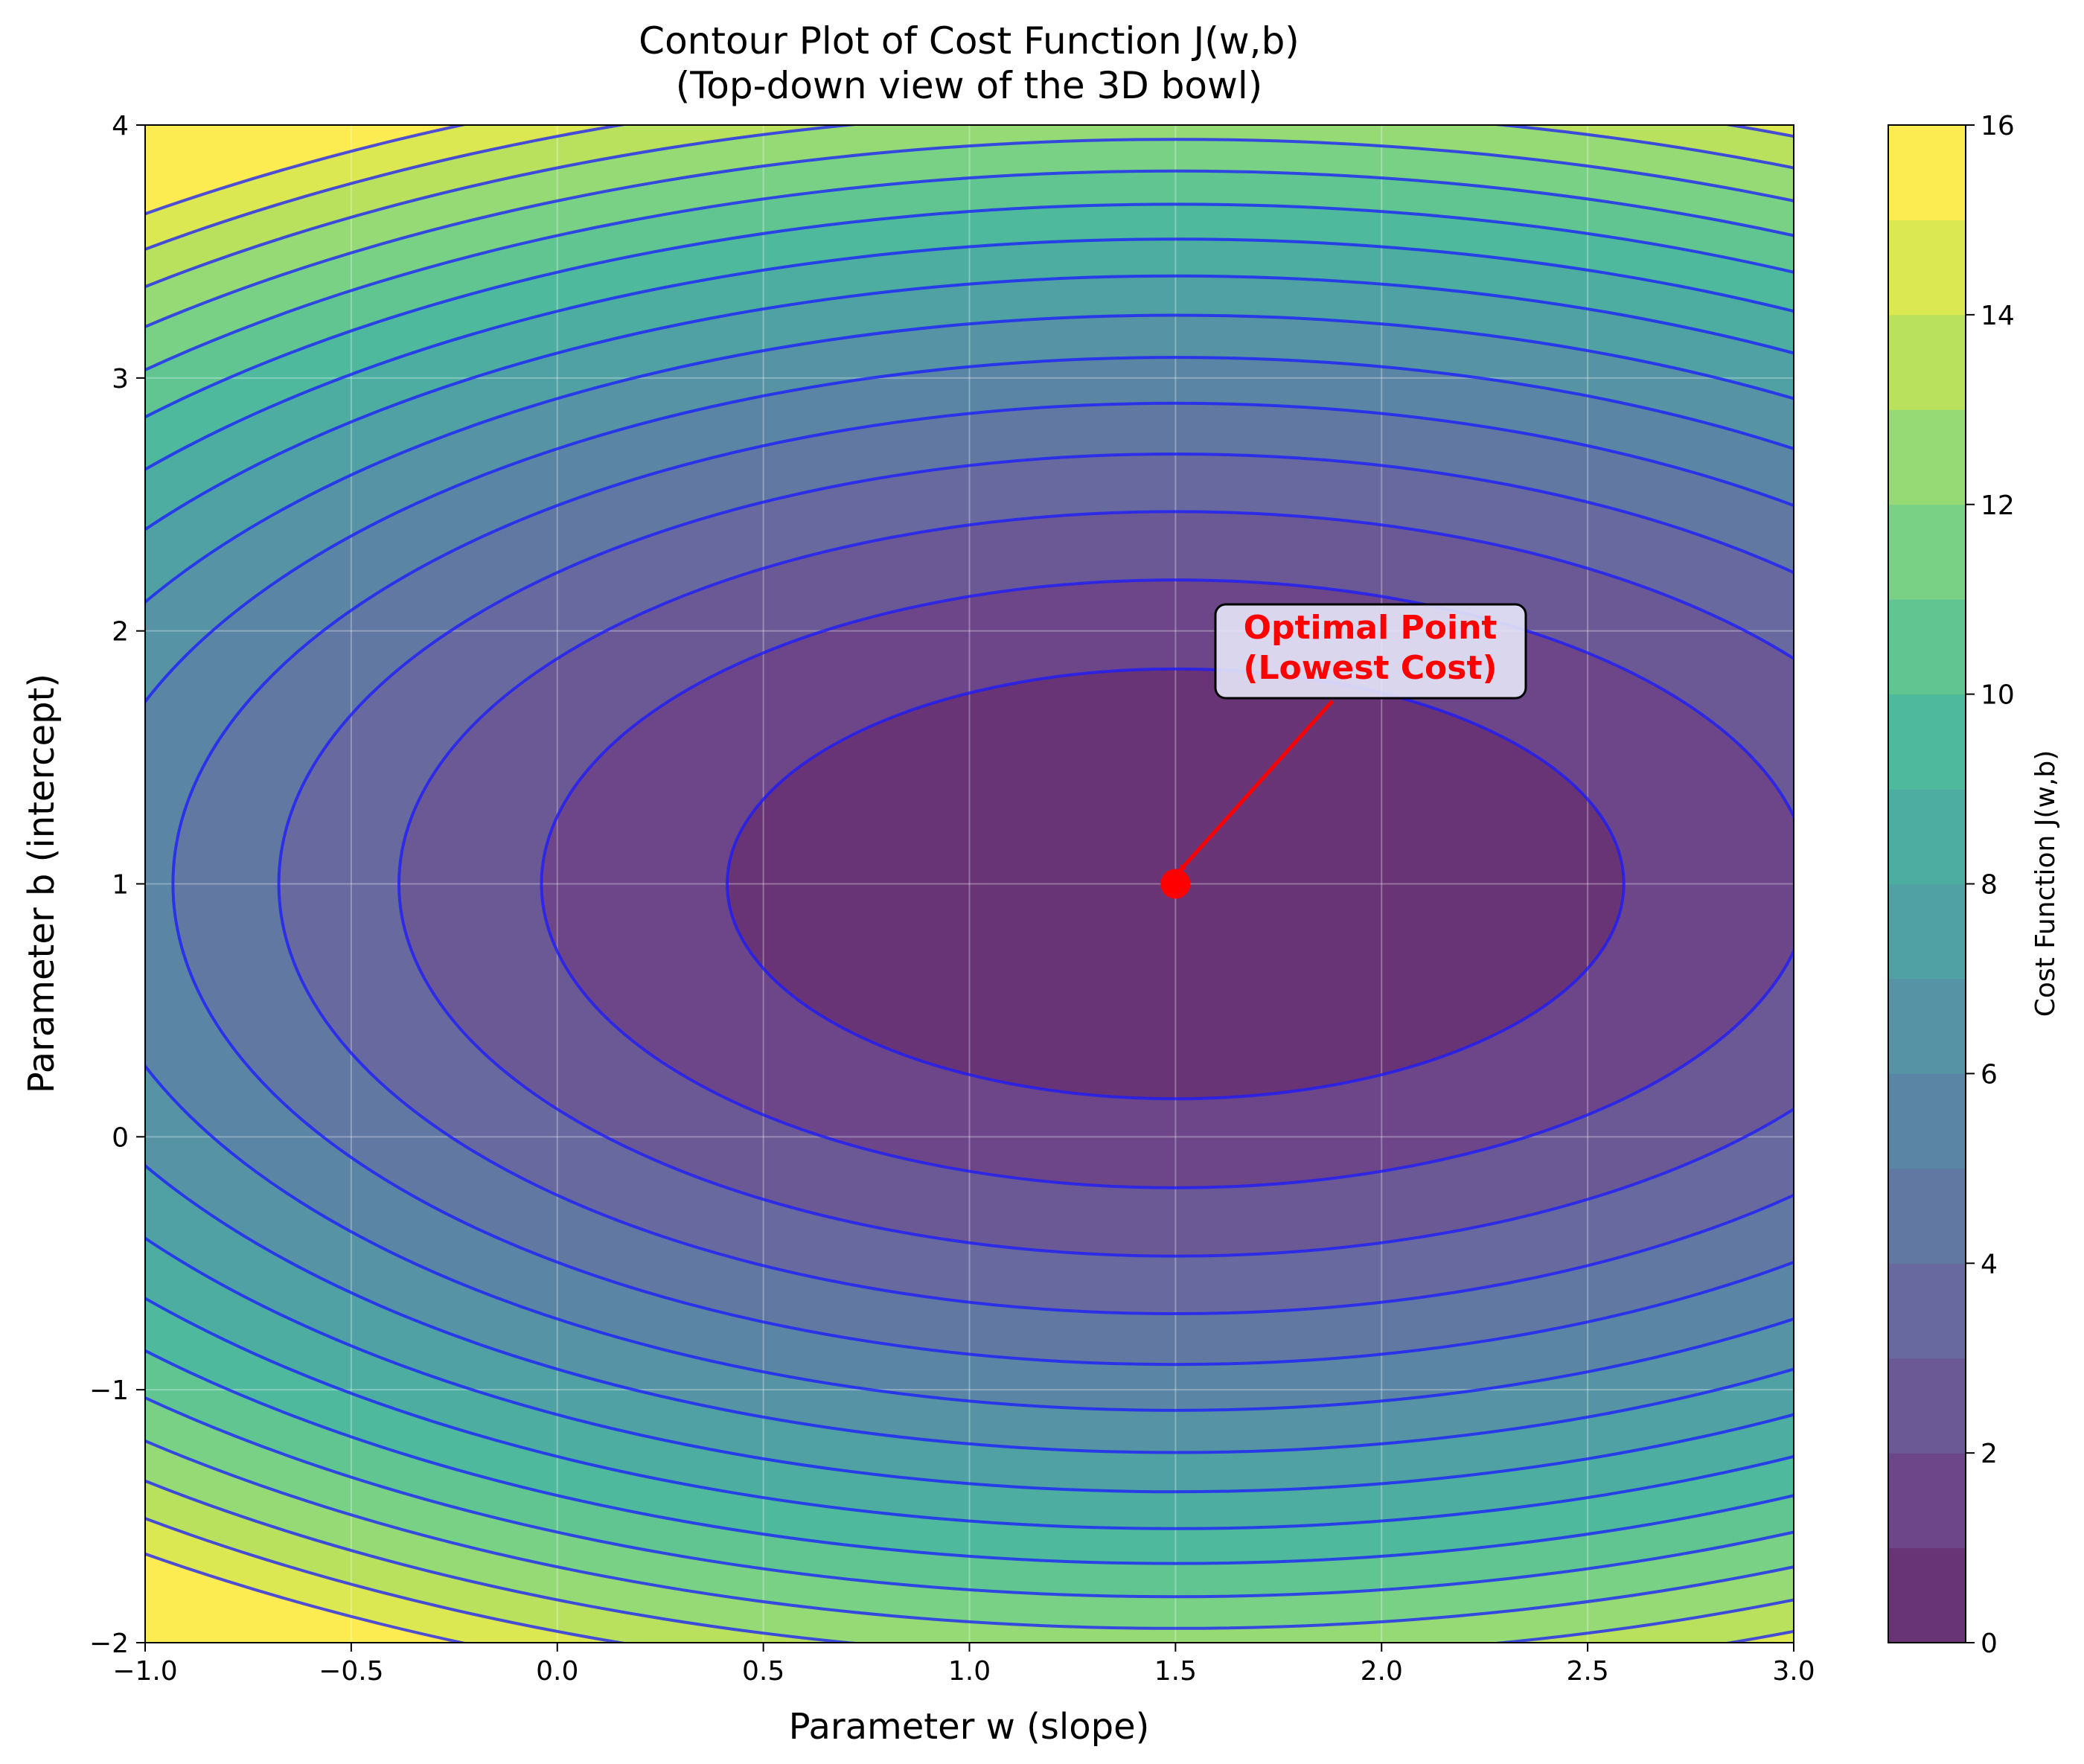  What do you see at coordinates (1382, 1671) in the screenshot?
I see `x-tick-label: 2.0` at bounding box center [1382, 1671].